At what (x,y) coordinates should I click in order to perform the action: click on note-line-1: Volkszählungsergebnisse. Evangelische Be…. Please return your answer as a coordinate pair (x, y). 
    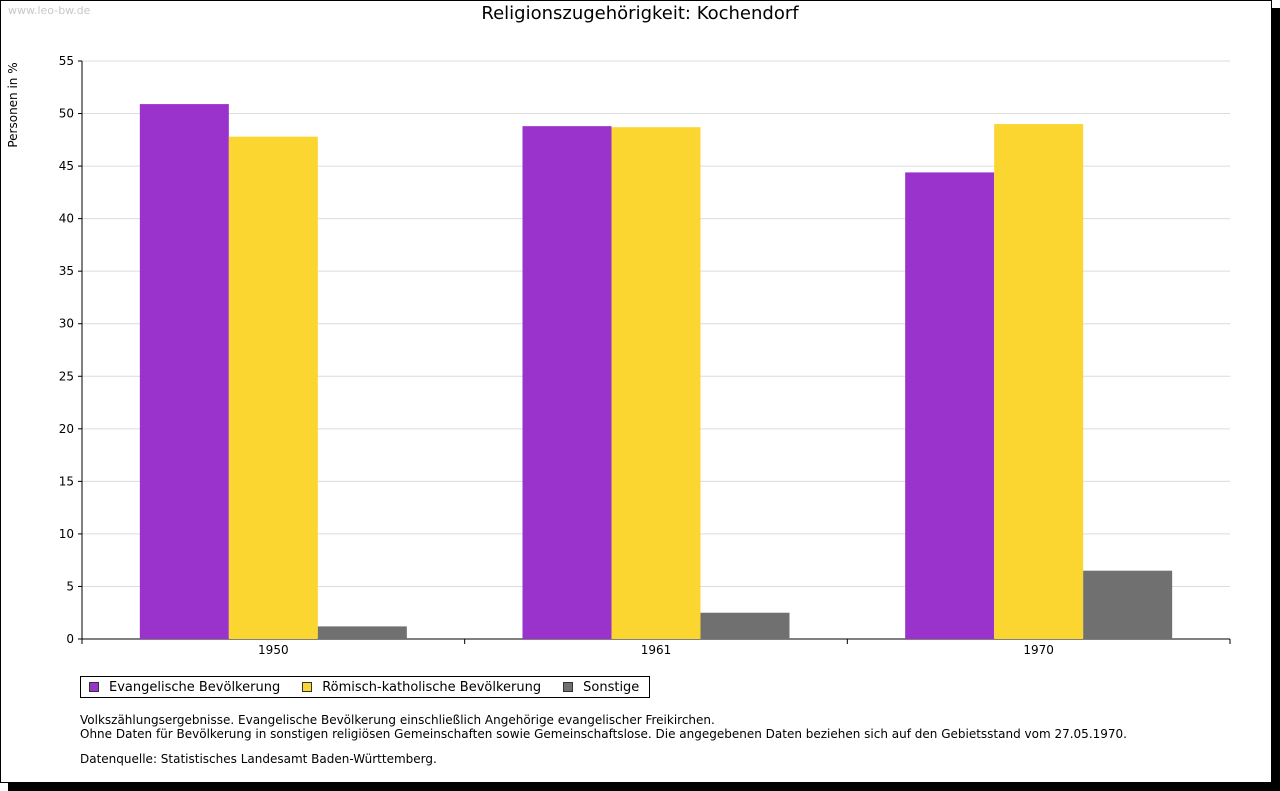
    Looking at the image, I should click on (397, 720).